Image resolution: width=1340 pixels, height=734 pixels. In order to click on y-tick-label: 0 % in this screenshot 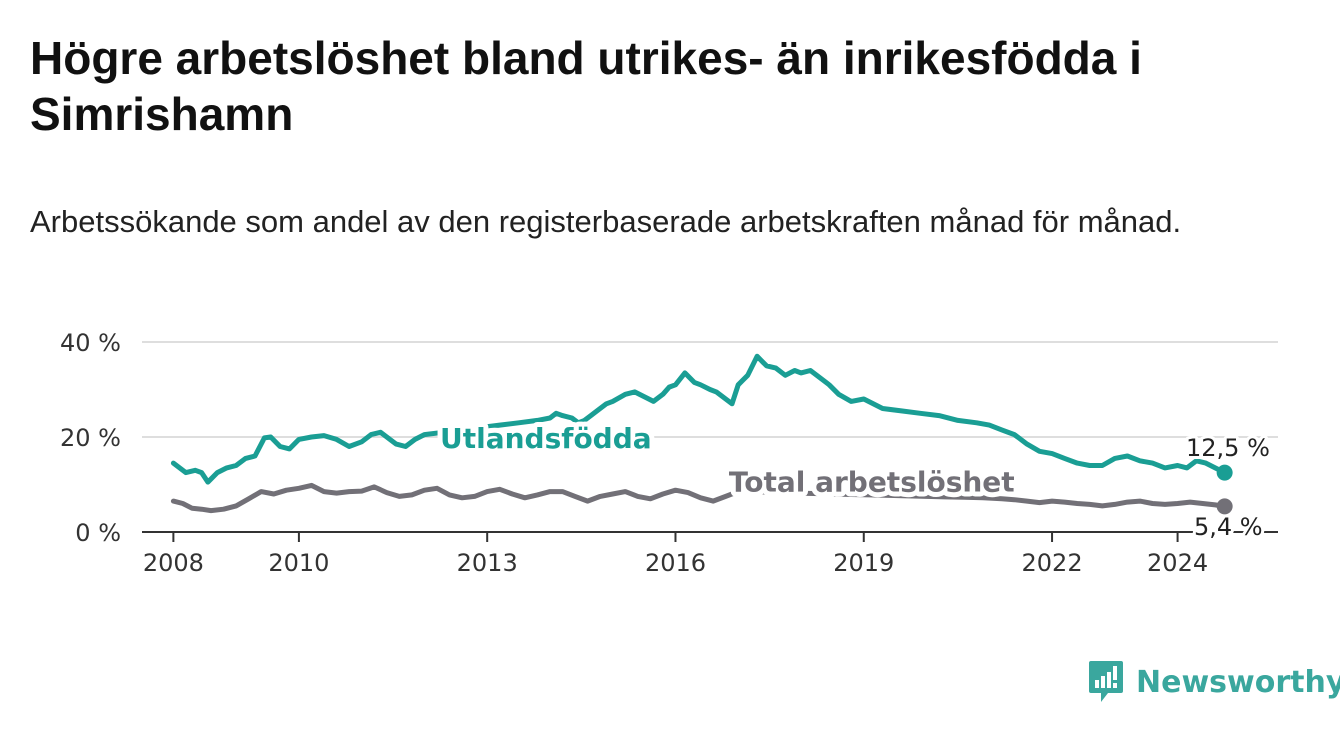, I will do `click(98, 533)`.